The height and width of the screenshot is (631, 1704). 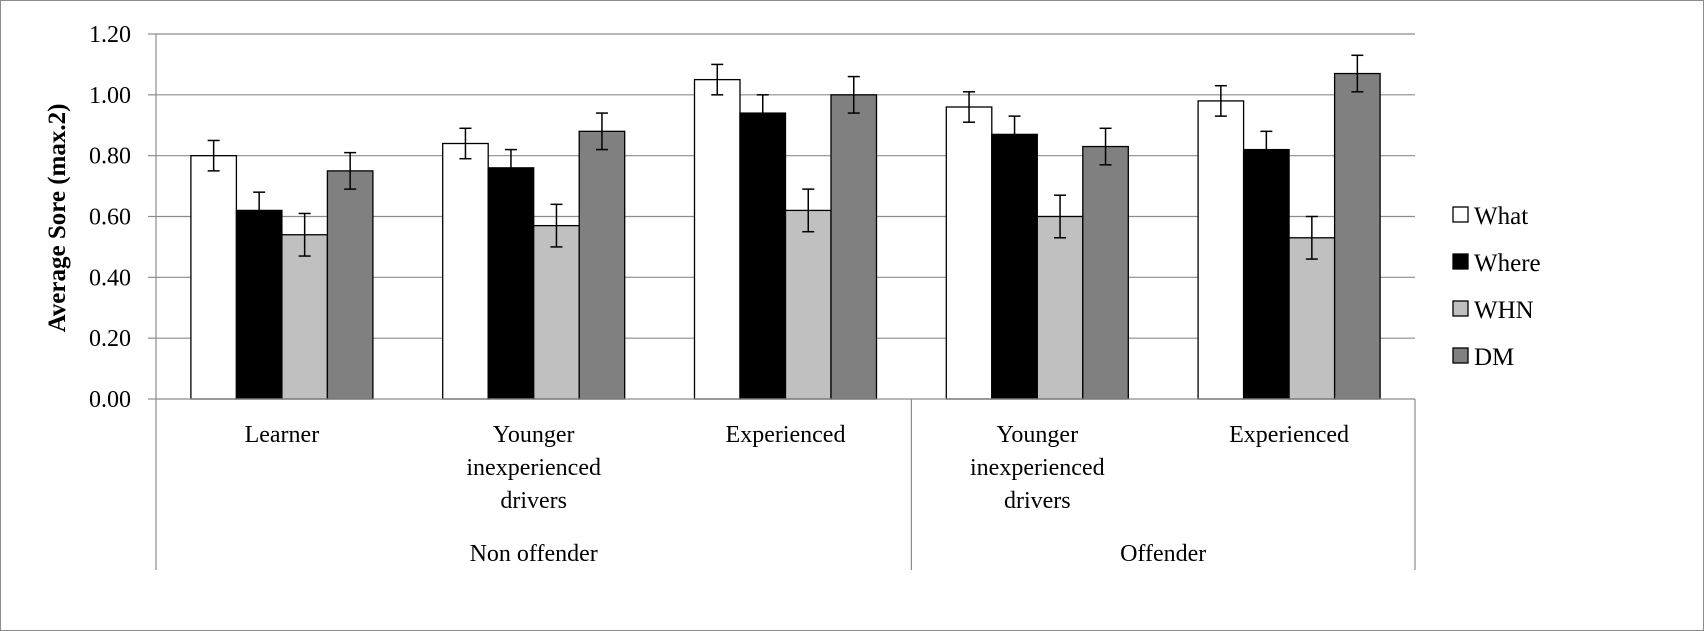 What do you see at coordinates (534, 554) in the screenshot?
I see `group-label: Non offender` at bounding box center [534, 554].